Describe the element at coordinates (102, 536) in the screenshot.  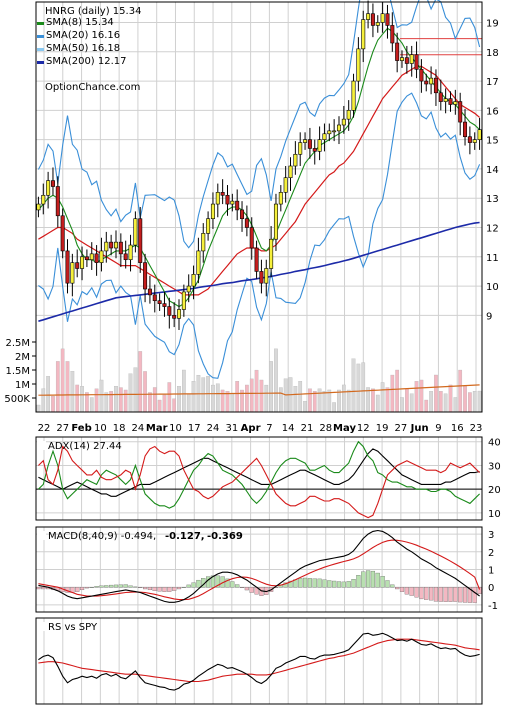
I see `macd-title: MACD(8,40,9) -0.494,` at that location.